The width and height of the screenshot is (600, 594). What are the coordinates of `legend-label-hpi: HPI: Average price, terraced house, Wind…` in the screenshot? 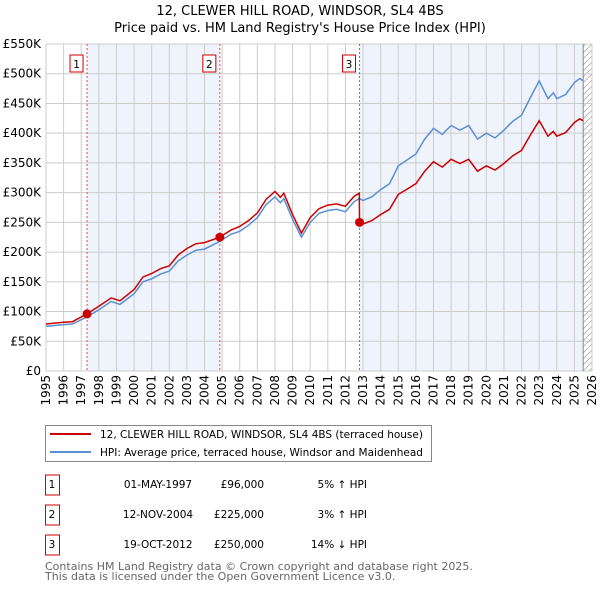 It's located at (261, 453).